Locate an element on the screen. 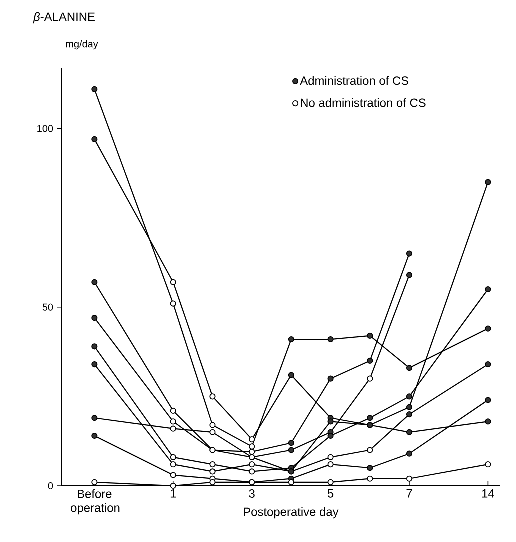 The height and width of the screenshot is (542, 516). y-tick-label: 100 is located at coordinates (46, 128).